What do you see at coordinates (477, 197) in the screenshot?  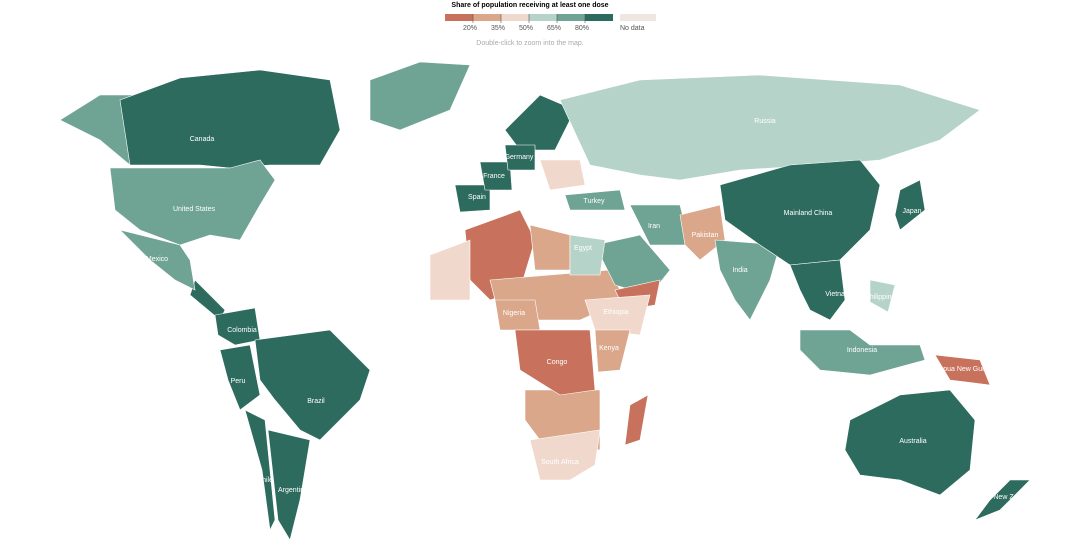 I see `country-label: Spain` at bounding box center [477, 197].